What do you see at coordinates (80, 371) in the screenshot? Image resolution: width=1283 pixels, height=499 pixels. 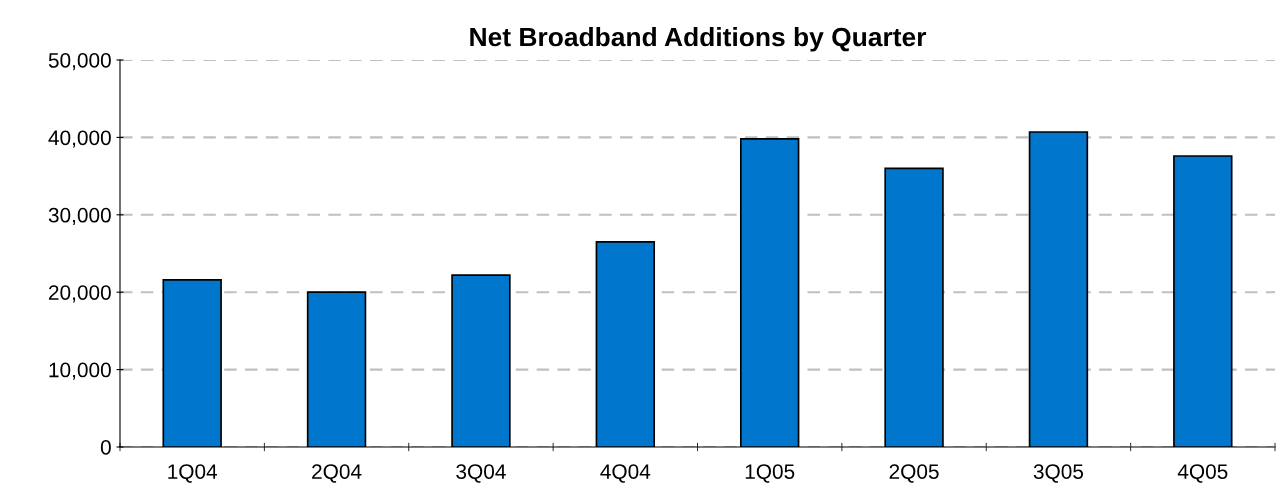 I see `y-tick-label: 10,000` at bounding box center [80, 371].